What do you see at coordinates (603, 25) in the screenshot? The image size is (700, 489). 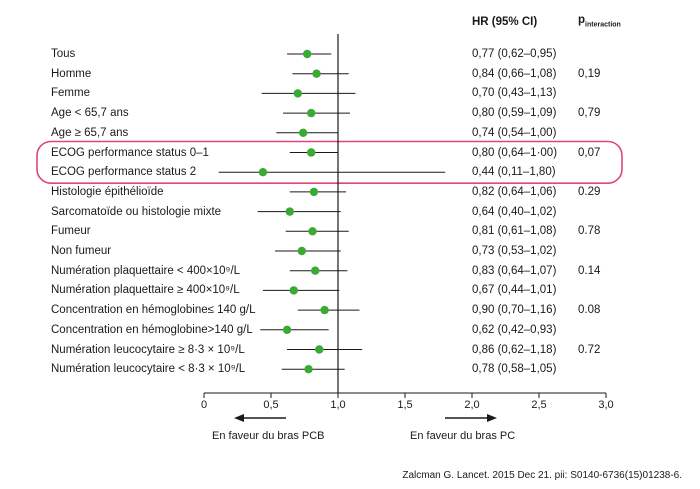 I see `p-subscript: interaction` at bounding box center [603, 25].